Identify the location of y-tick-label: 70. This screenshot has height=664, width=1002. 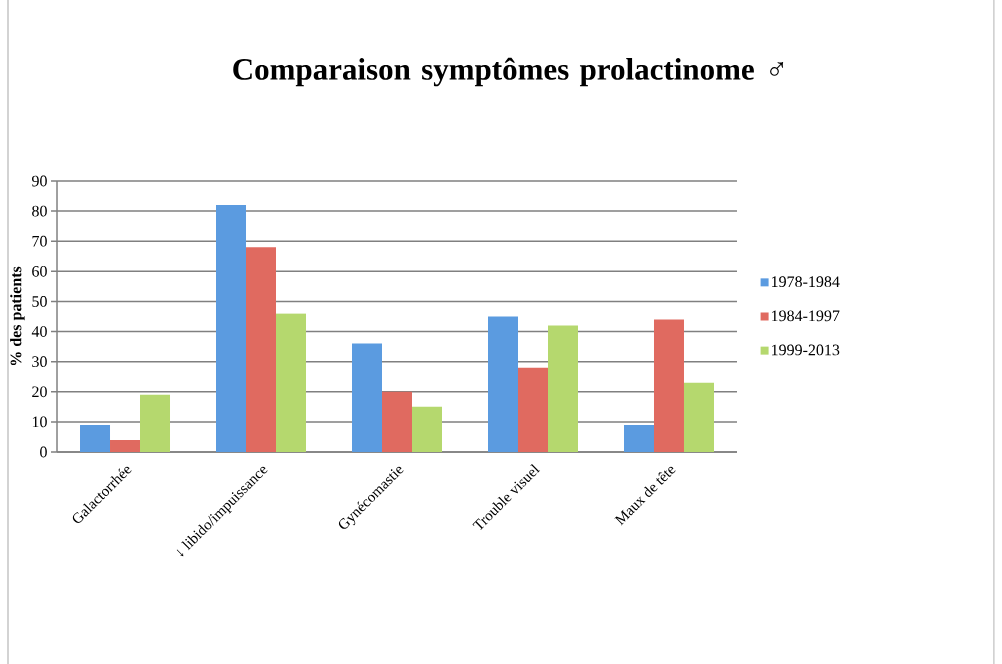
(39, 241).